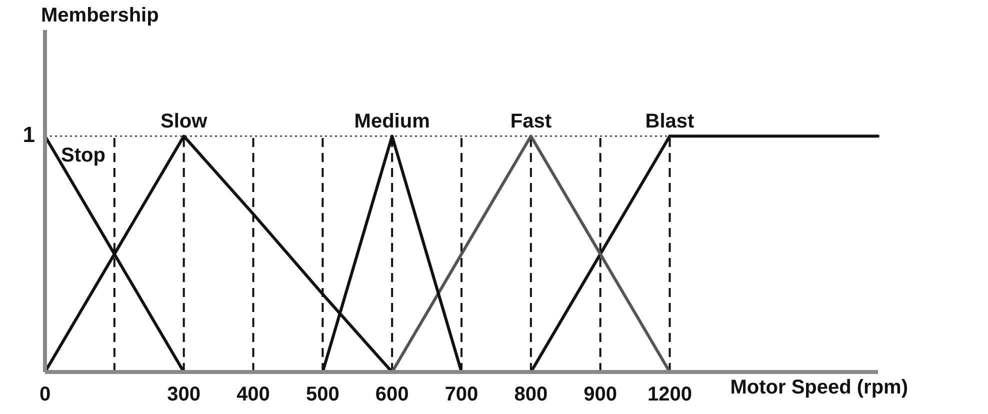 This screenshot has width=988, height=414. What do you see at coordinates (323, 395) in the screenshot?
I see `x-tick-label: 500` at bounding box center [323, 395].